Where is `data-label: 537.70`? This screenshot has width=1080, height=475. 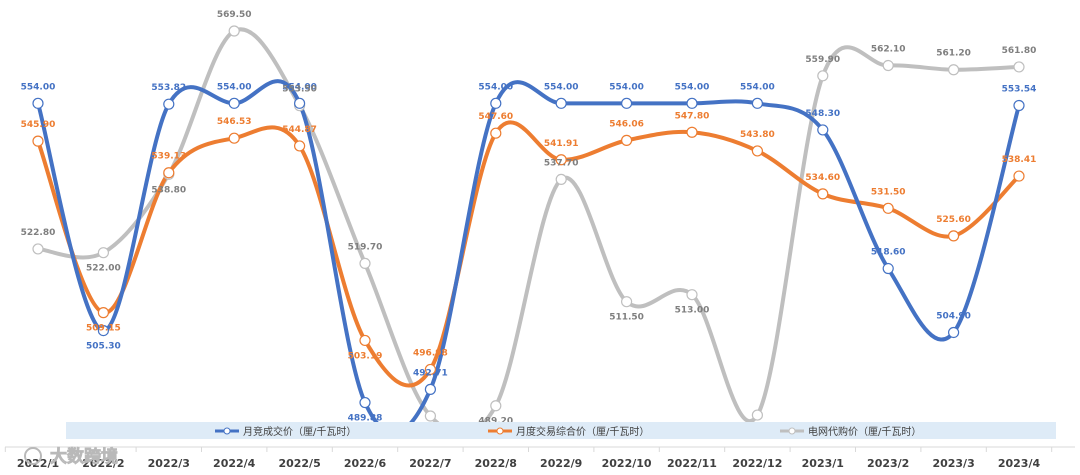
data-label: 537.70 is located at coordinates (561, 163).